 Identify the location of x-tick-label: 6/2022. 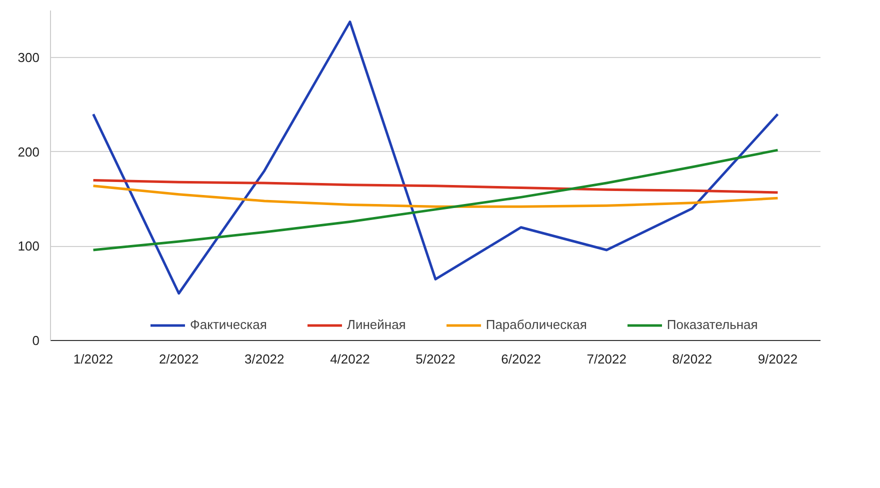
(521, 359).